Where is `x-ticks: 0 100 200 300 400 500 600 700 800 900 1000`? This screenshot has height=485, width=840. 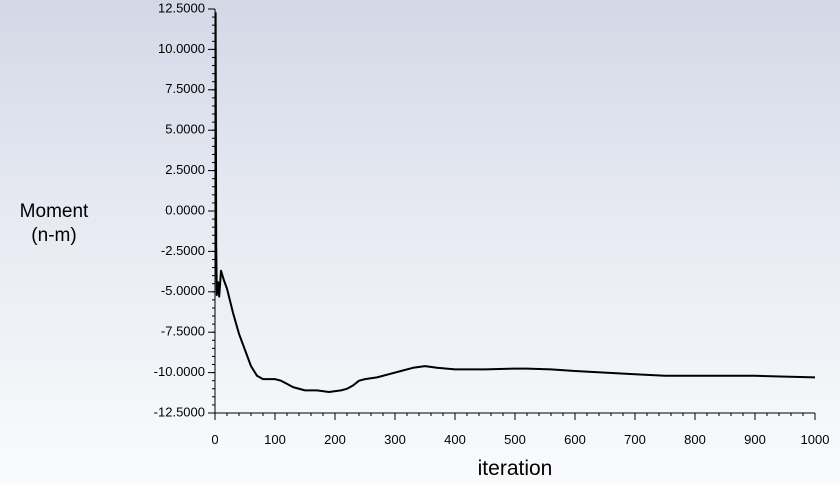 x-ticks: 0 100 200 300 400 500 600 700 800 900 1000 is located at coordinates (520, 430).